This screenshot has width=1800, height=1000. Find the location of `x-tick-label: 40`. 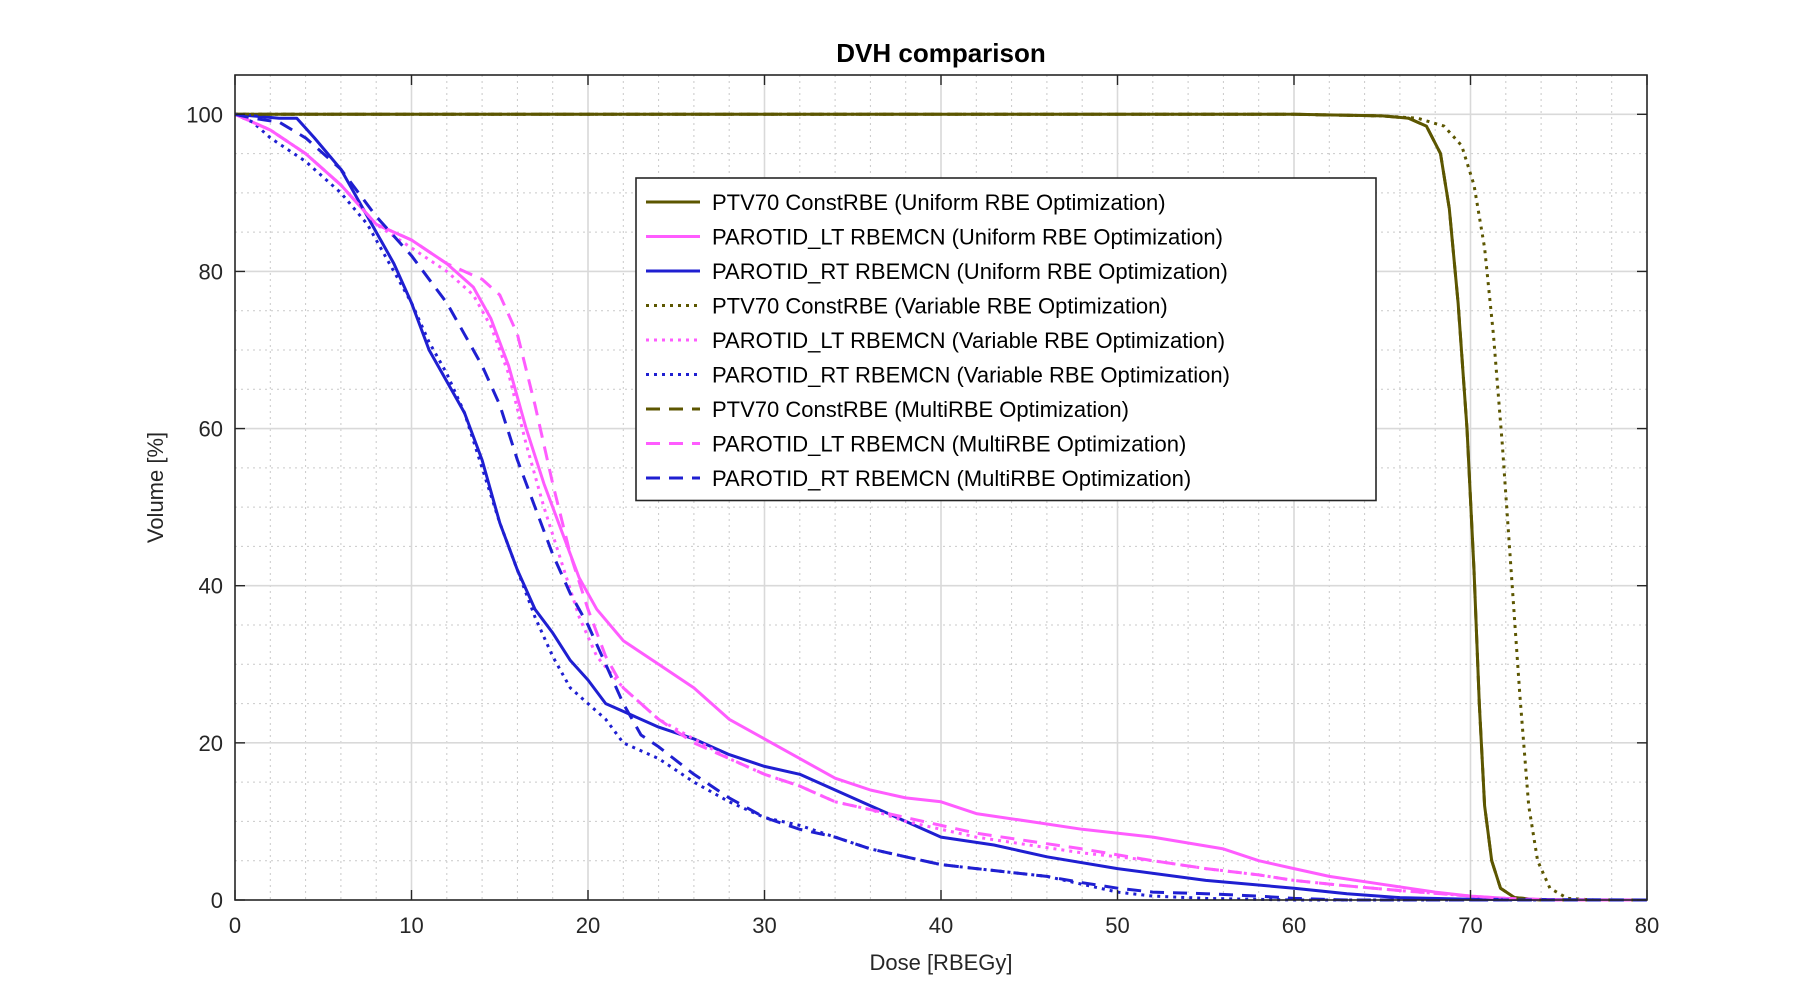

x-tick-label: 40 is located at coordinates (941, 925).